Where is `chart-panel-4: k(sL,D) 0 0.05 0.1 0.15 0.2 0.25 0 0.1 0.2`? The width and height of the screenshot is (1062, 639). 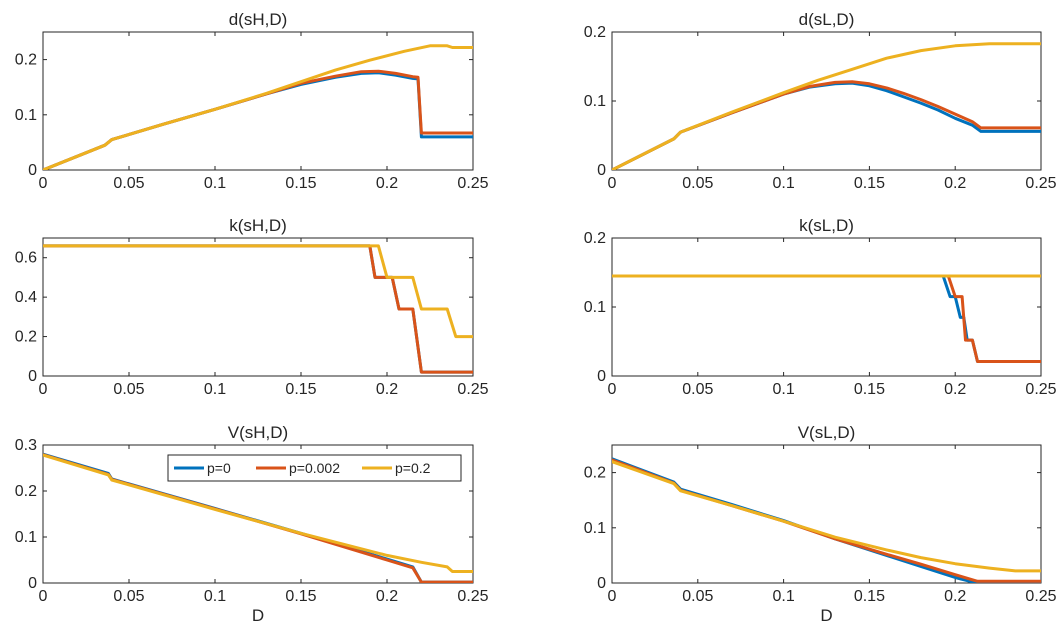 chart-panel-4: k(sL,D) 0 0.05 0.1 0.15 0.2 0.25 0 0.1 0.2 is located at coordinates (820, 307).